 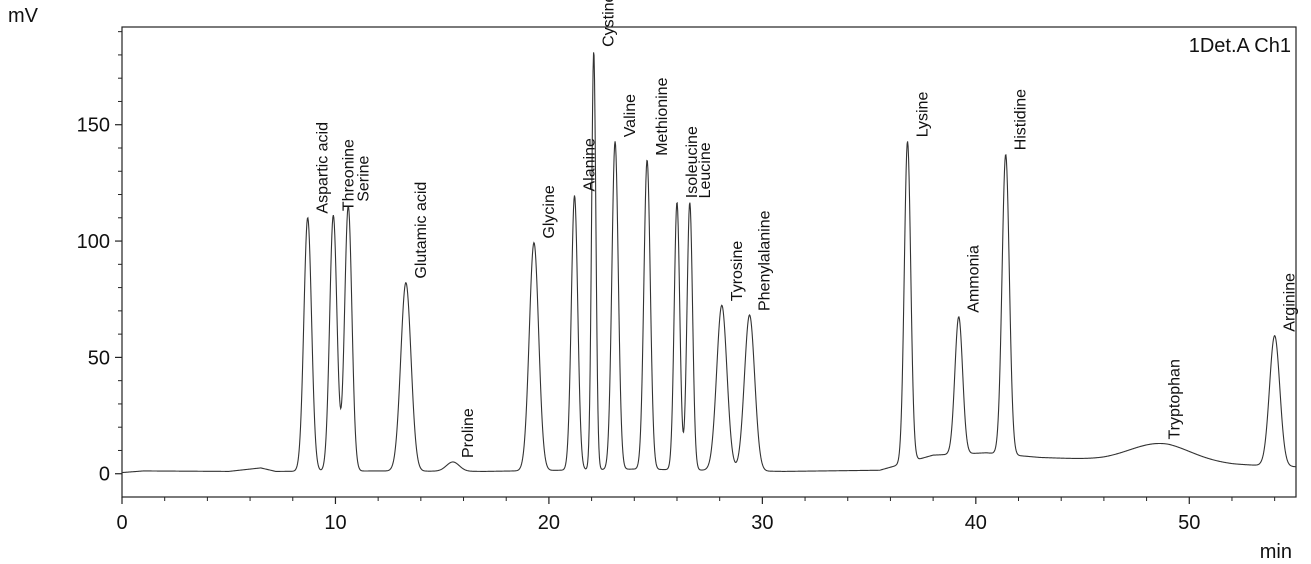 What do you see at coordinates (1189, 523) in the screenshot?
I see `x-tick-label: 50` at bounding box center [1189, 523].